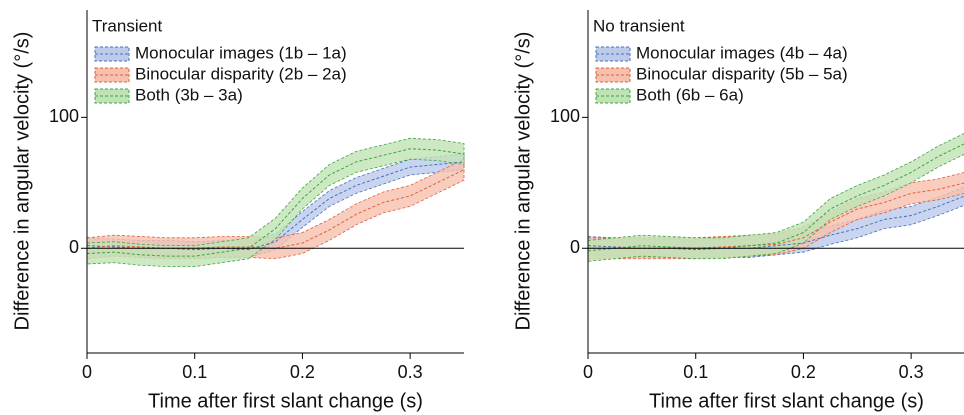  Describe the element at coordinates (189, 94) in the screenshot. I see `legend-label: Both (3b – 3a)` at that location.